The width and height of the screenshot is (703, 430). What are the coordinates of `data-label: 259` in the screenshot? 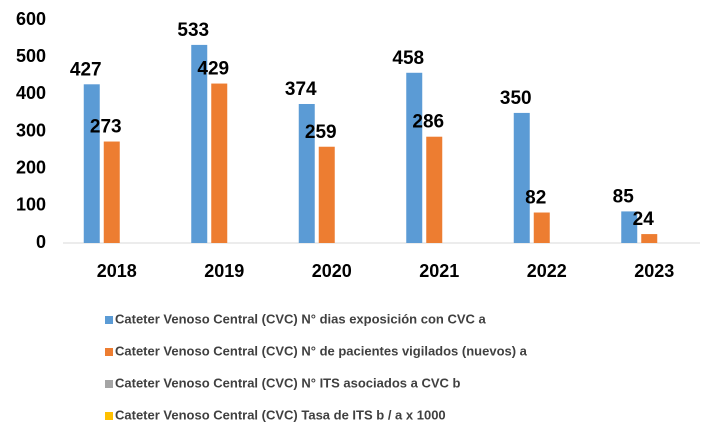 It's located at (321, 132).